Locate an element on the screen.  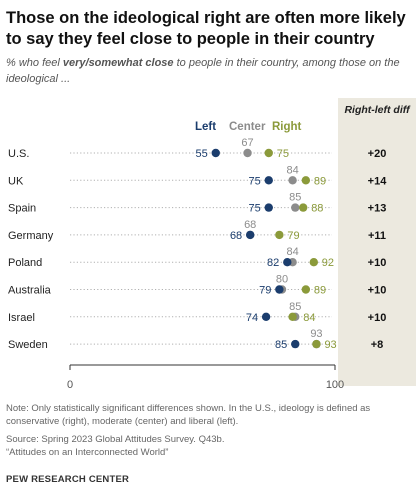
subtitle-emphasis: very/somewhat close is located at coordinates (118, 63).